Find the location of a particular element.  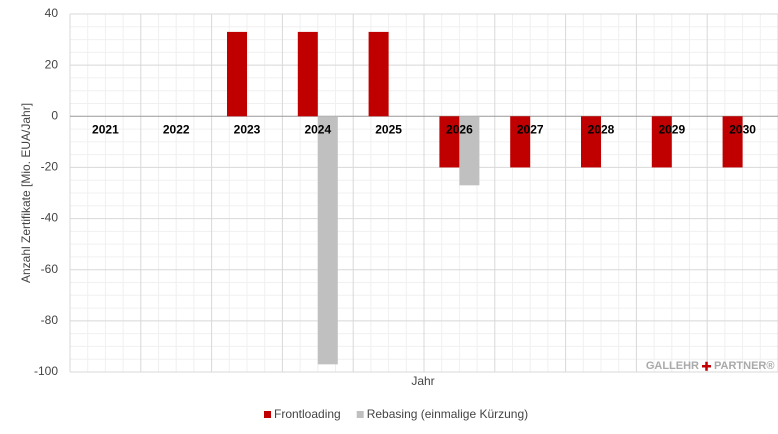

y-tick-label: -40 is located at coordinates (50, 218).